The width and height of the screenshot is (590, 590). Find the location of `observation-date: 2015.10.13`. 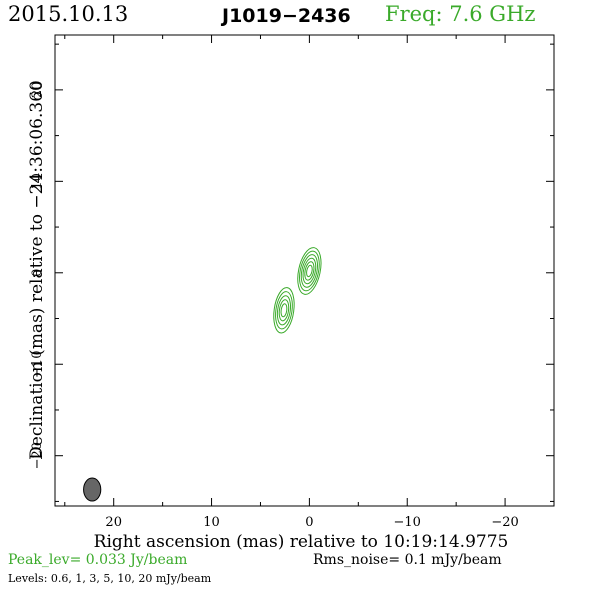

observation-date: 2015.10.13 is located at coordinates (68, 14).